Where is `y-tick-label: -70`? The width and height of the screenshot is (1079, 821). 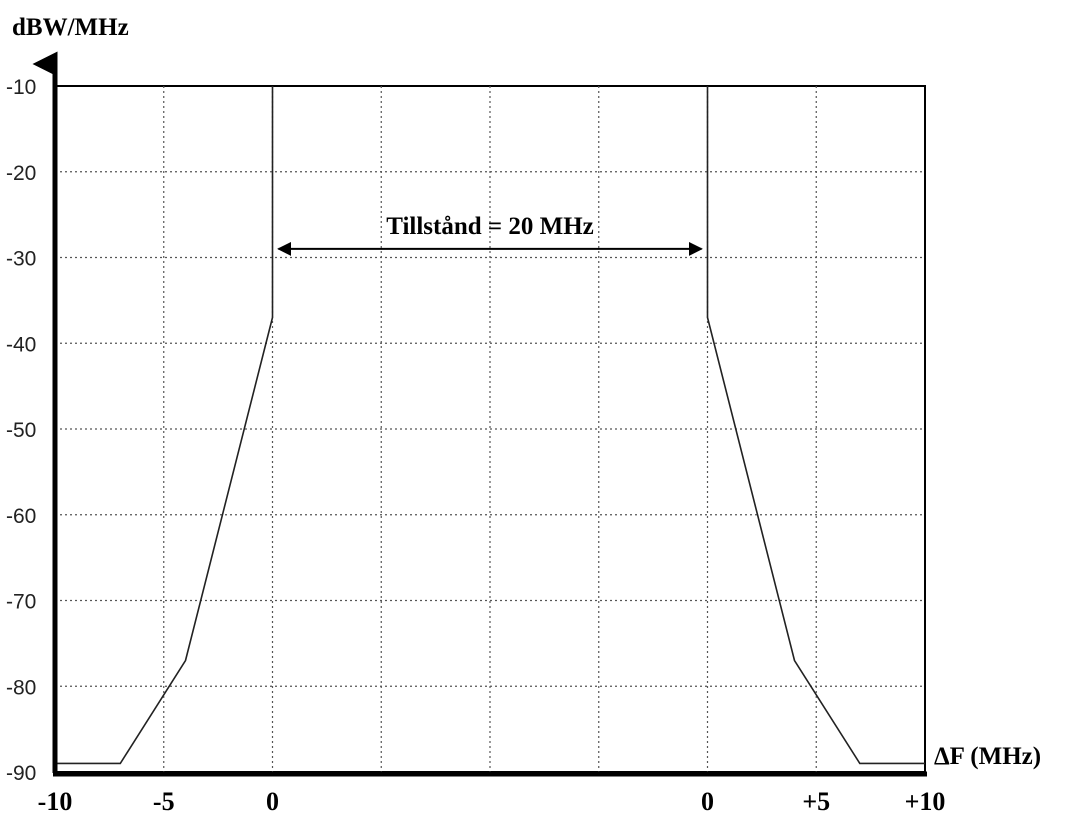
y-tick-label: -70 is located at coordinates (21, 602).